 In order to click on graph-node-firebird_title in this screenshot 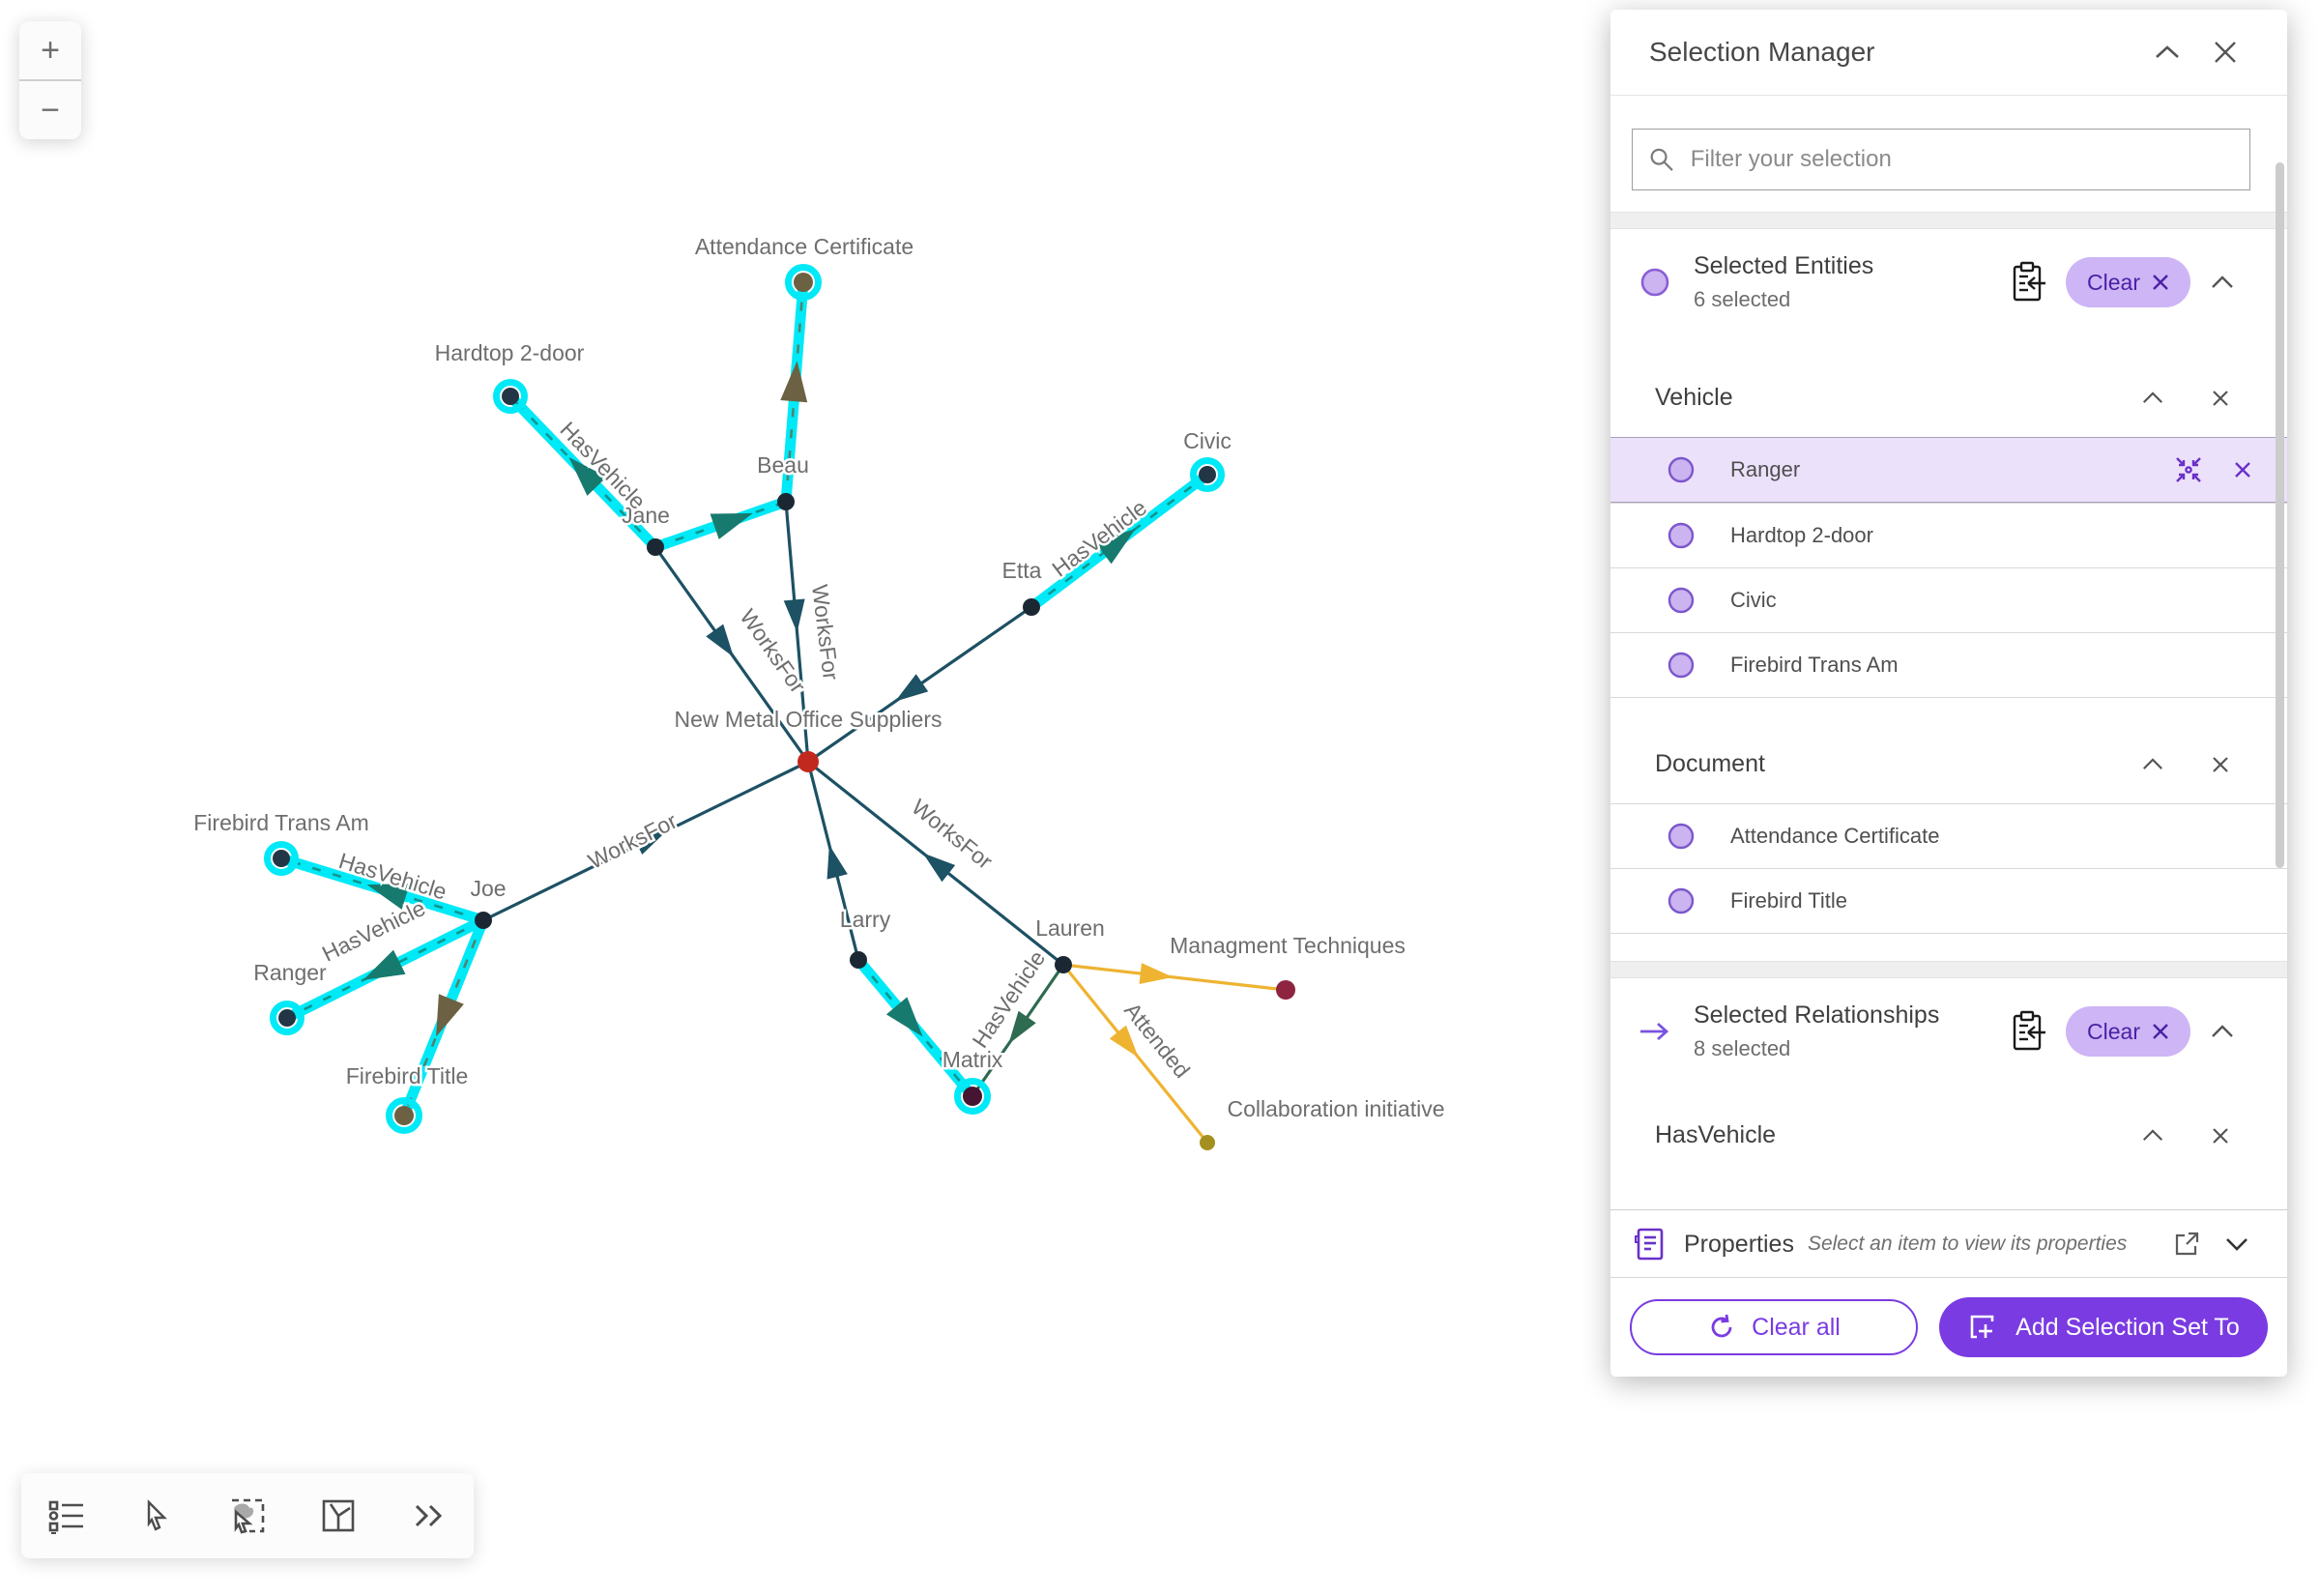, I will do `click(404, 1115)`.